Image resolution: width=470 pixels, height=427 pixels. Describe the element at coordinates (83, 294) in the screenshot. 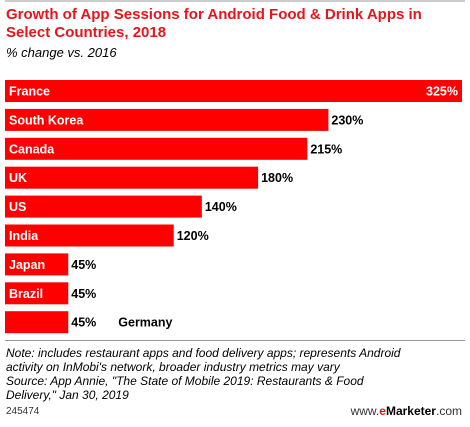

I see `value-label-brazil: 45%` at that location.